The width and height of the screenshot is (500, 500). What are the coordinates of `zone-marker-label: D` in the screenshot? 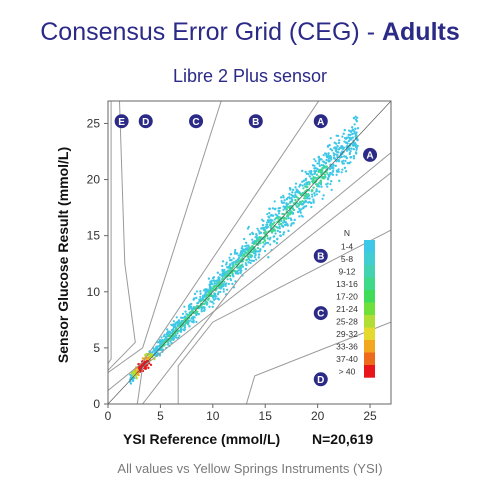 It's located at (145, 122).